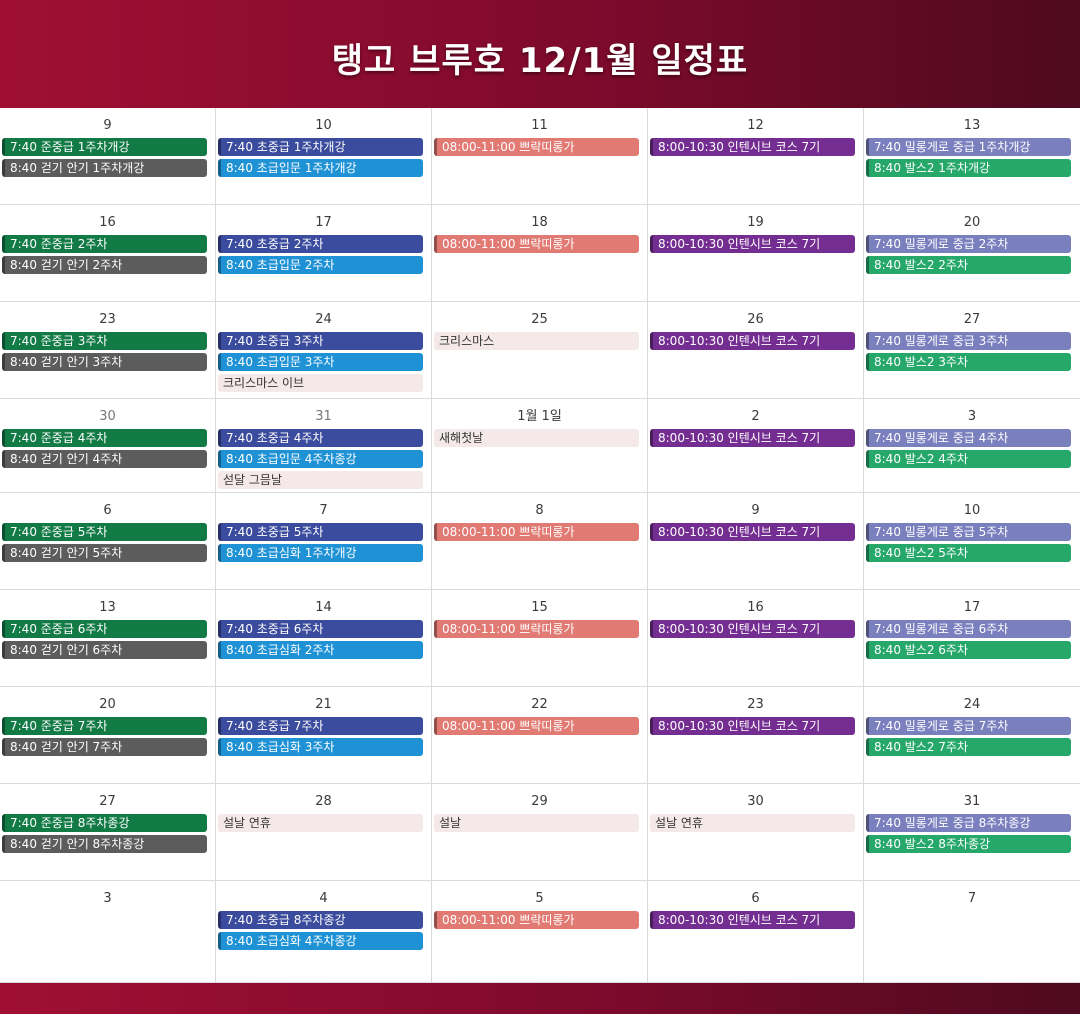 This screenshot has height=1014, width=1080. Describe the element at coordinates (968, 553) in the screenshot. I see `calendar-event: 8:40 발스2 5주차` at that location.